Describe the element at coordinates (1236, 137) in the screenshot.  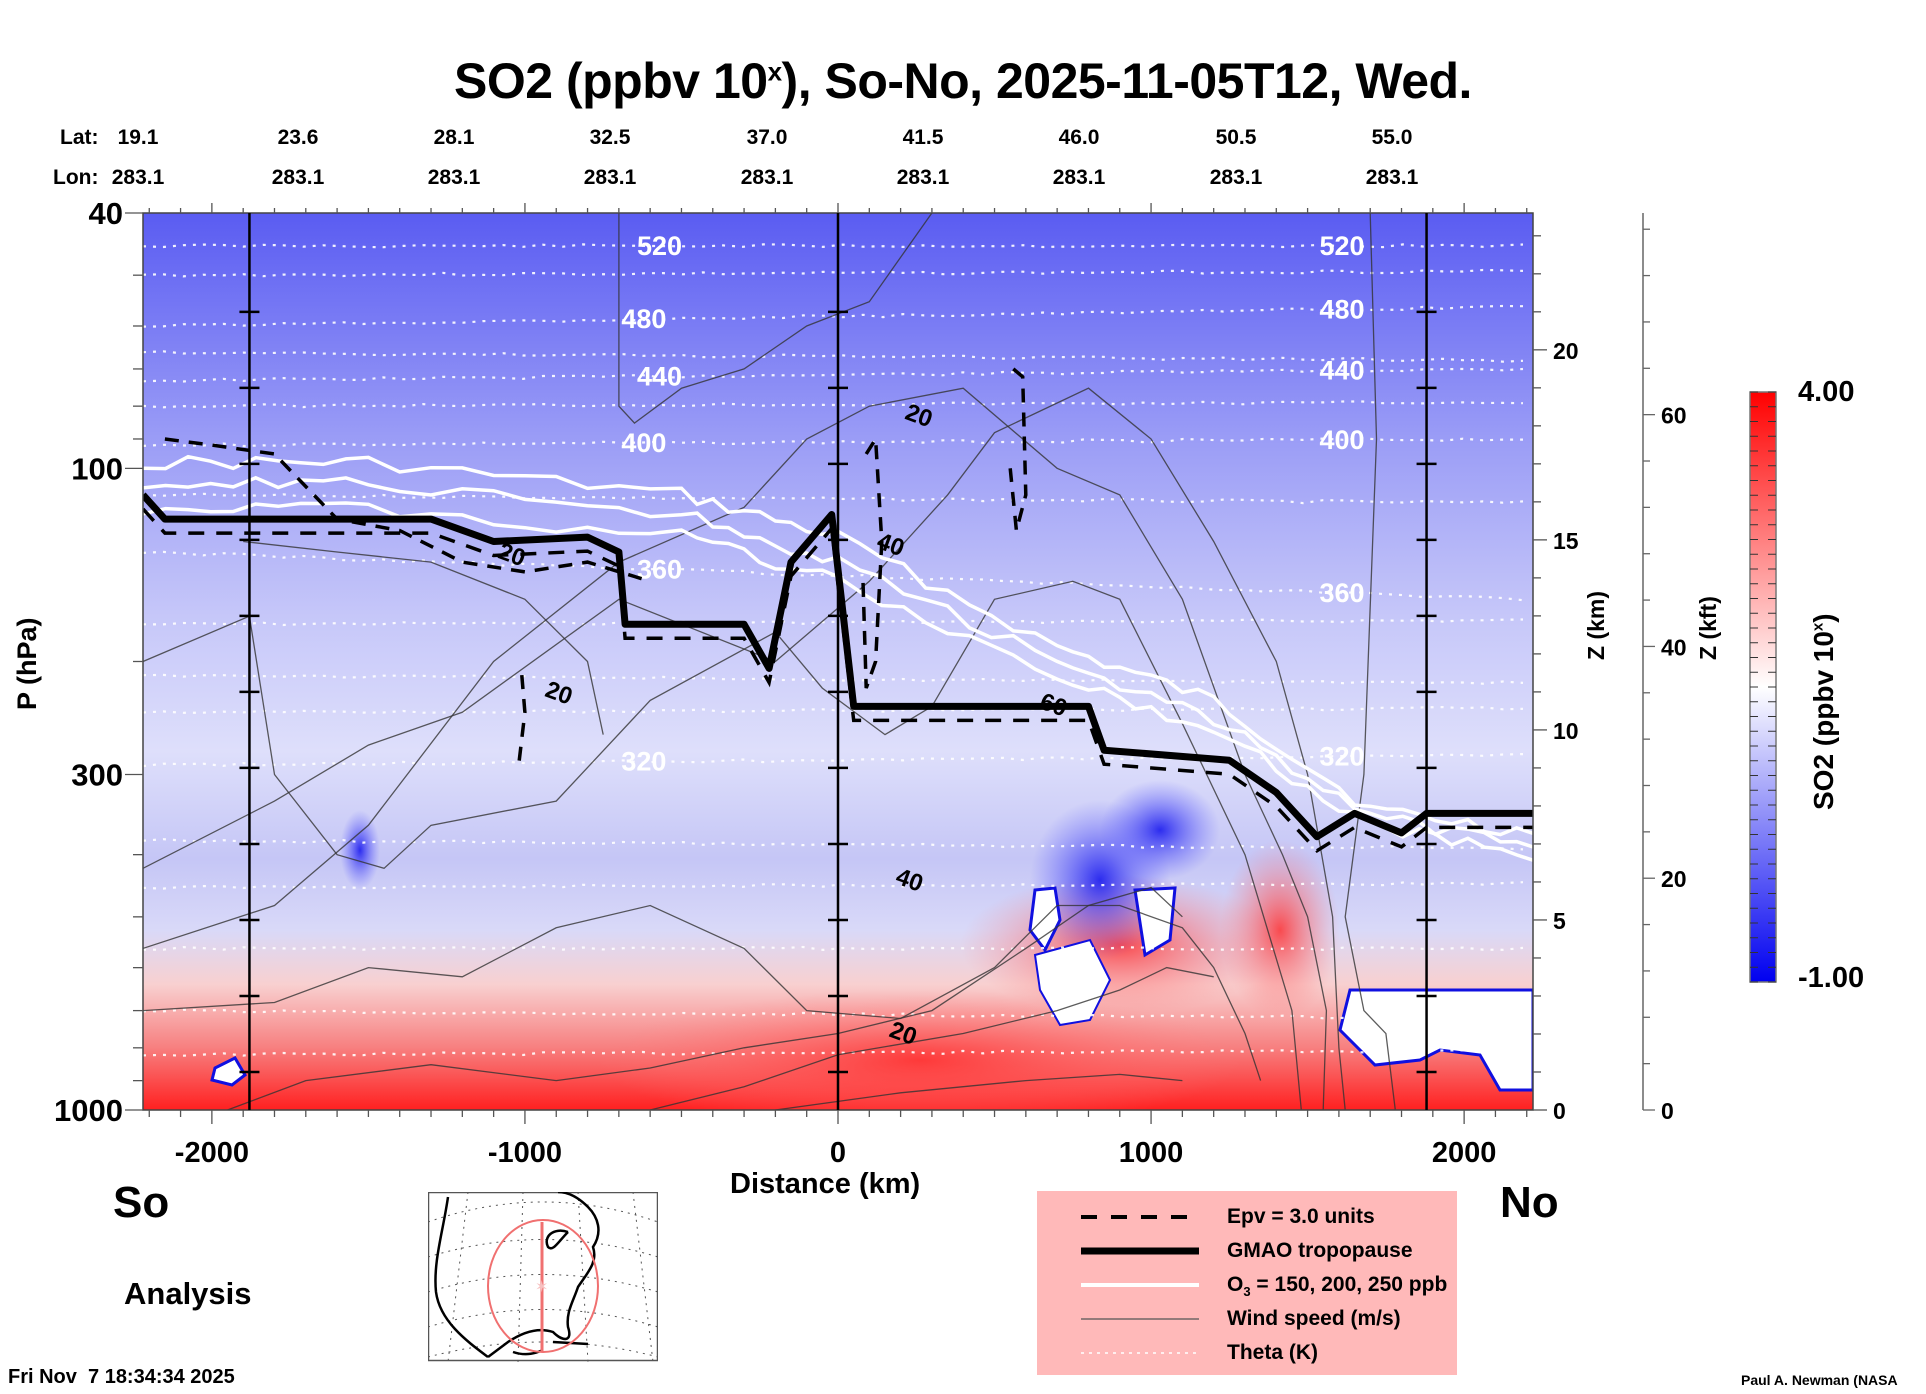
I see `latitude-value: 50.5` at that location.